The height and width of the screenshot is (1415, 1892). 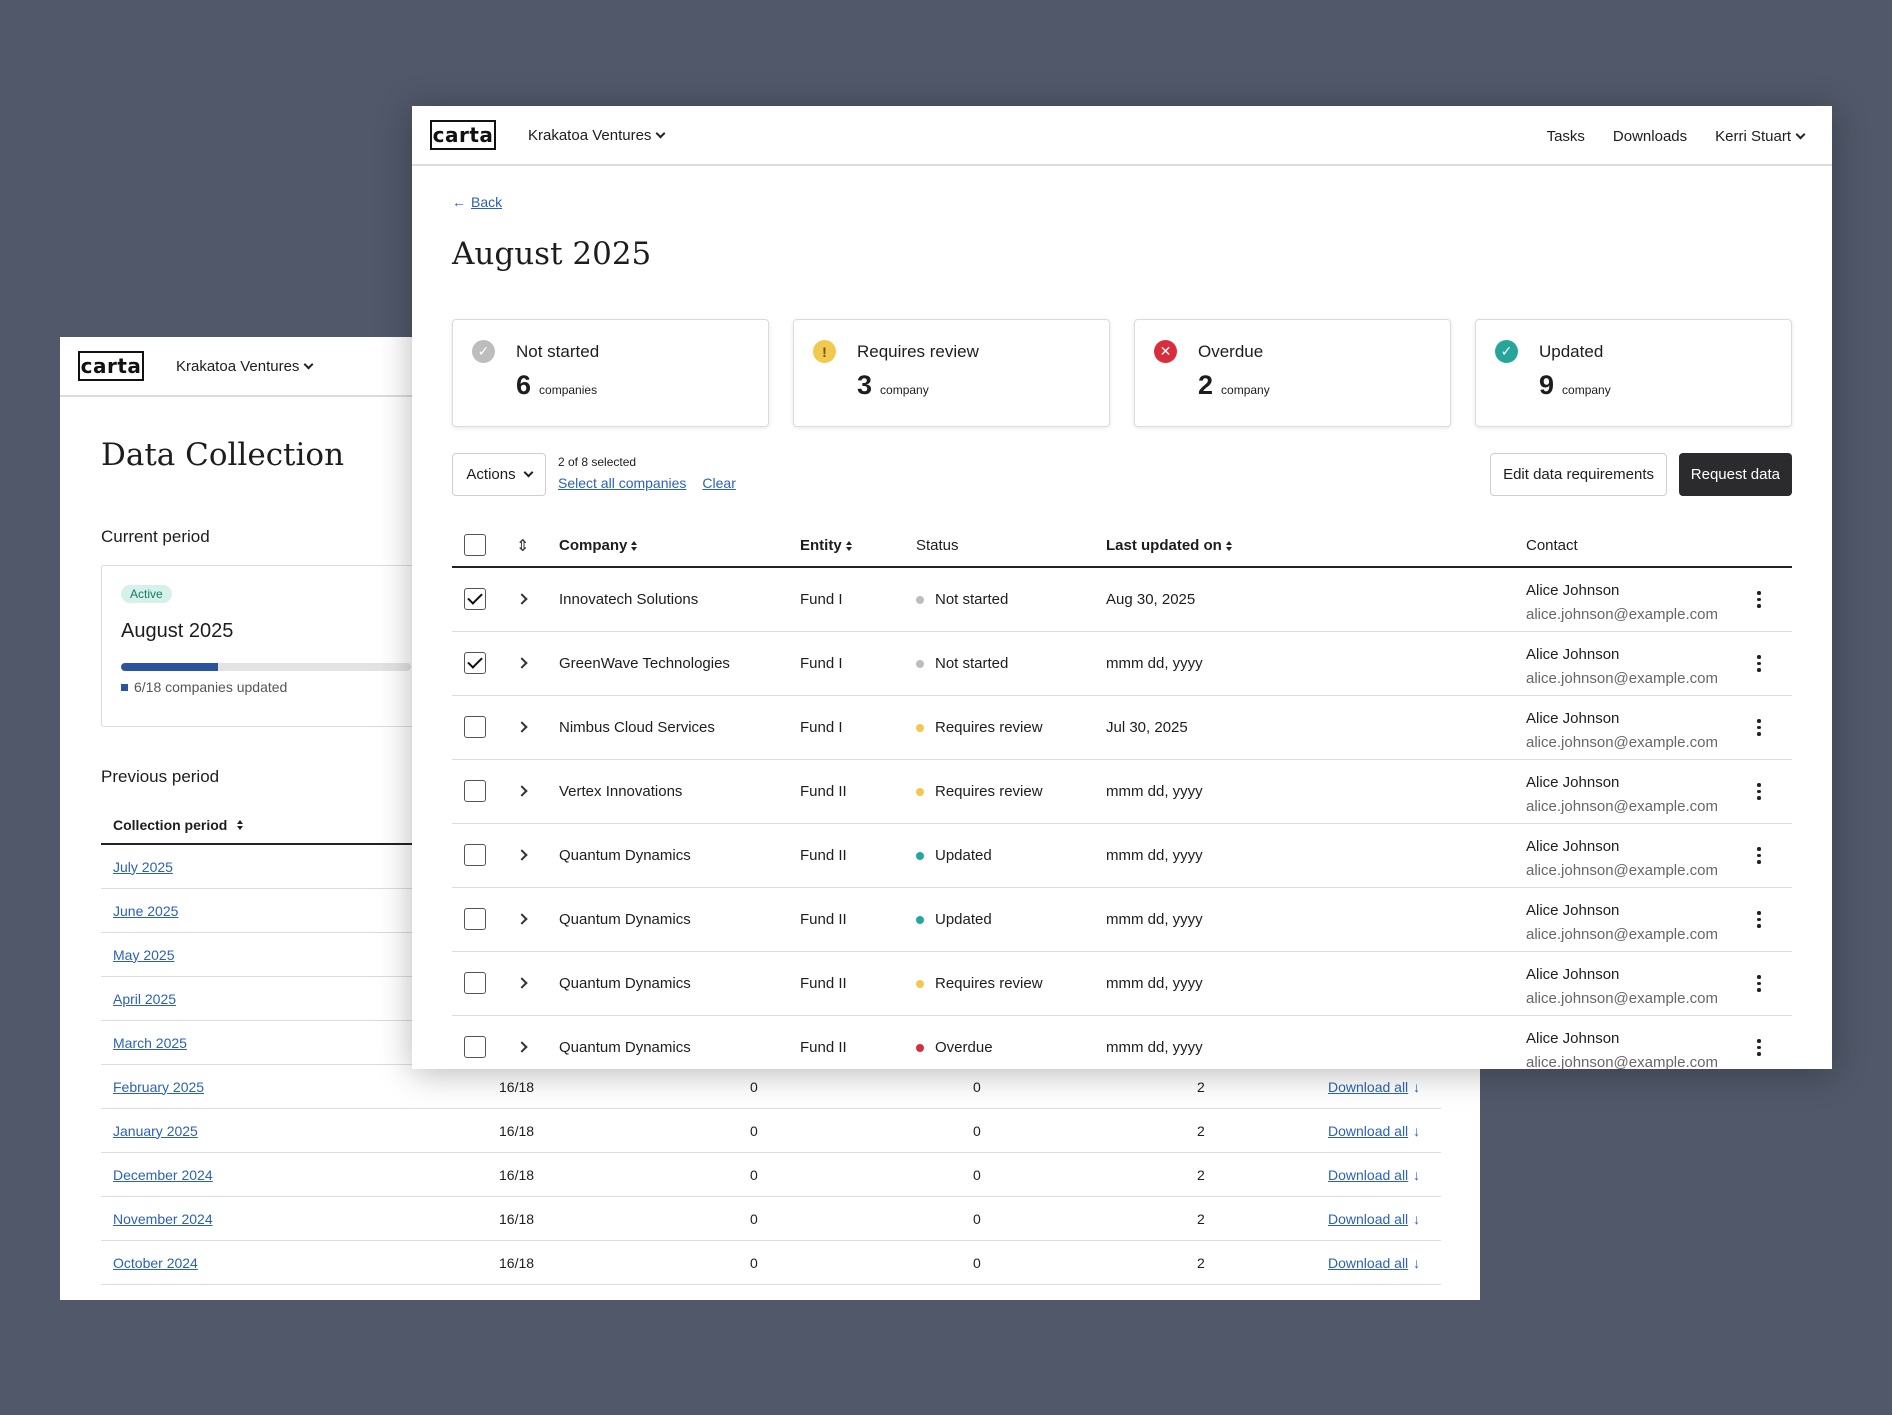 I want to click on request-data-button: Request data, so click(x=1735, y=474).